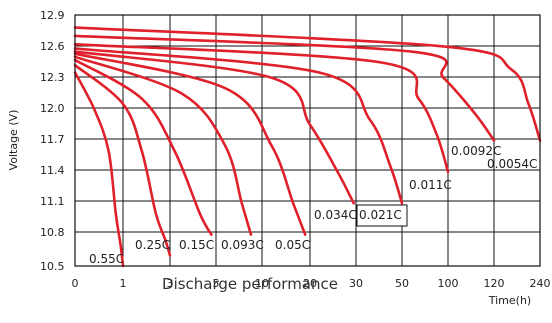 The image size is (552, 323). Describe the element at coordinates (430, 185) in the screenshot. I see `curve-label: 0.011C` at that location.